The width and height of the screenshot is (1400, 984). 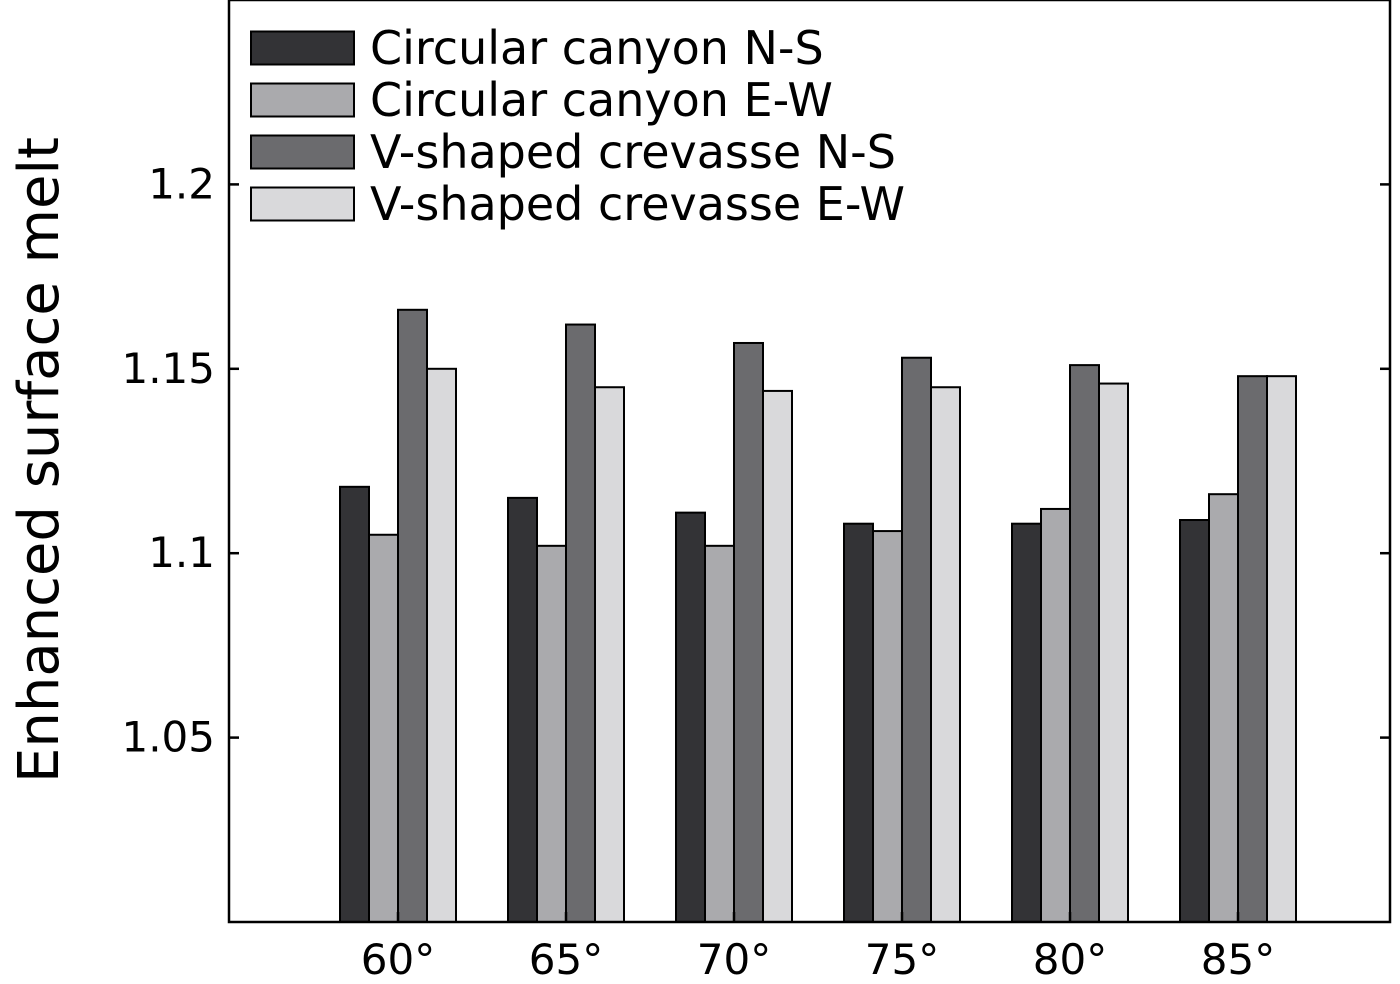 What do you see at coordinates (597, 48) in the screenshot?
I see `legend-label: Circular canyon N-S` at bounding box center [597, 48].